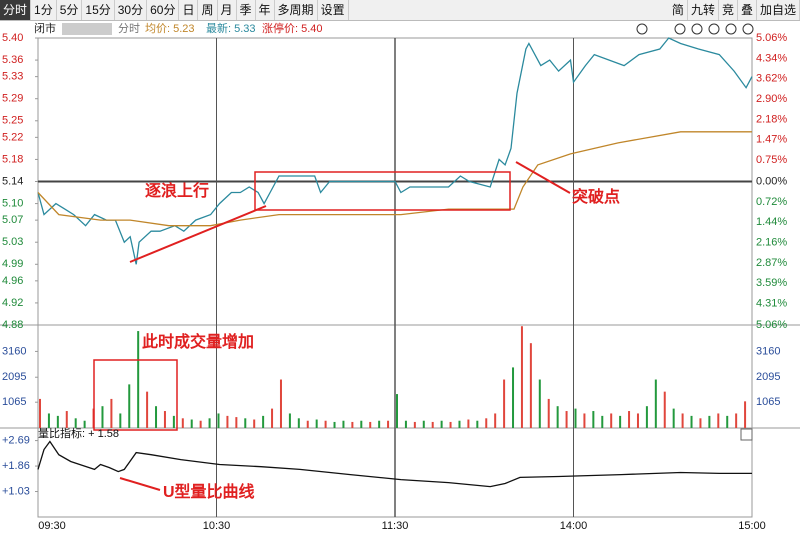 The width and height of the screenshot is (800, 538). Describe the element at coordinates (771, 58) in the screenshot. I see `y2-tick-label: 4.34%` at that location.